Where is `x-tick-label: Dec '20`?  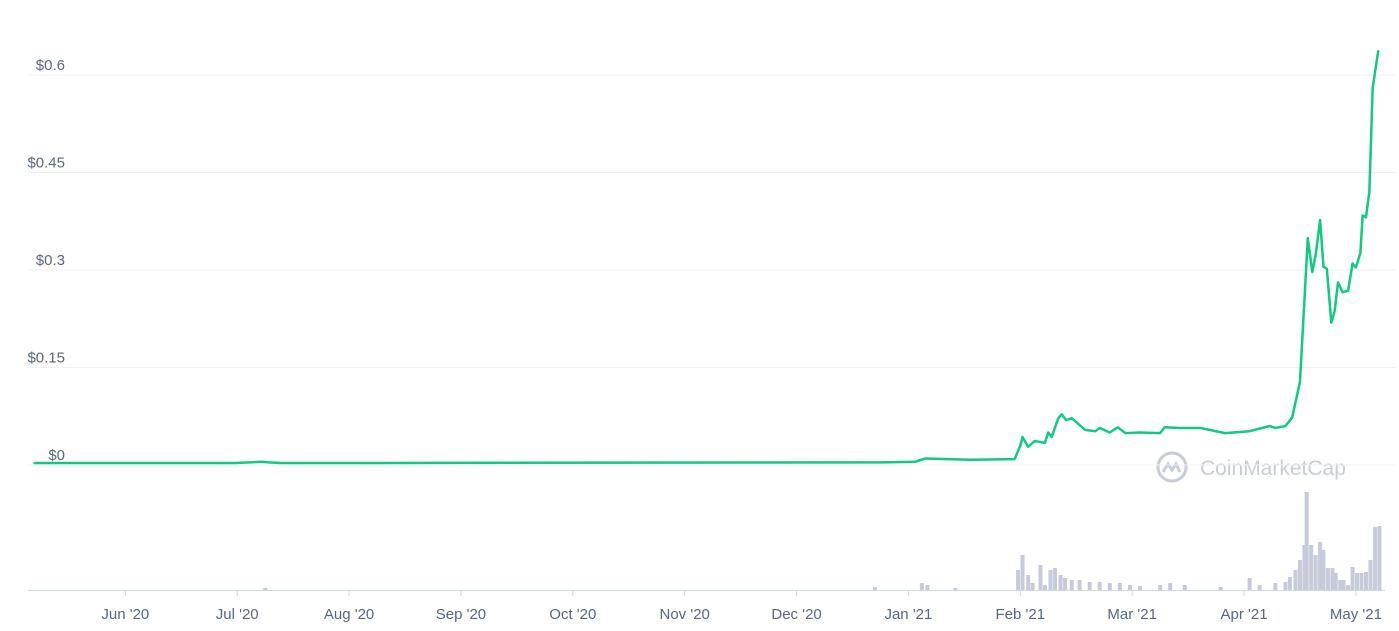
x-tick-label: Dec '20 is located at coordinates (796, 614).